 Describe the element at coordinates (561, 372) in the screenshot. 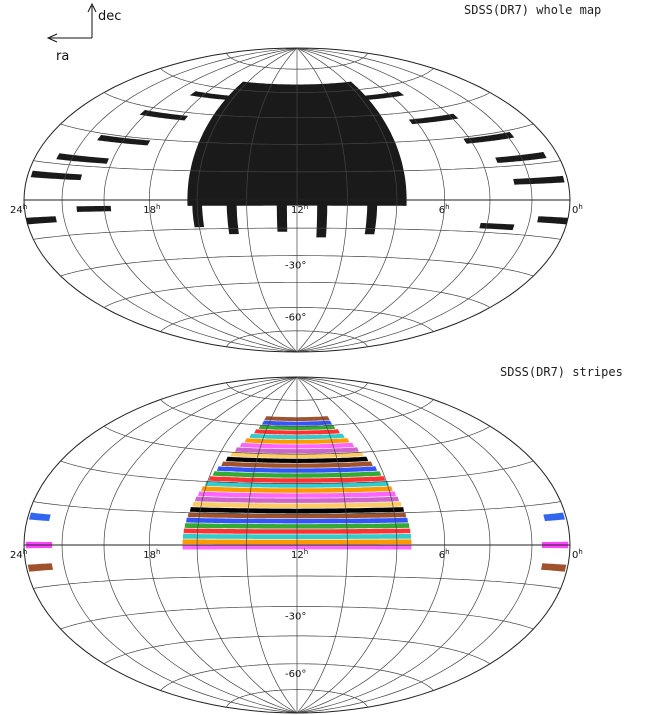

I see `stripes-map-title: SDSS(DR7) stripes` at that location.